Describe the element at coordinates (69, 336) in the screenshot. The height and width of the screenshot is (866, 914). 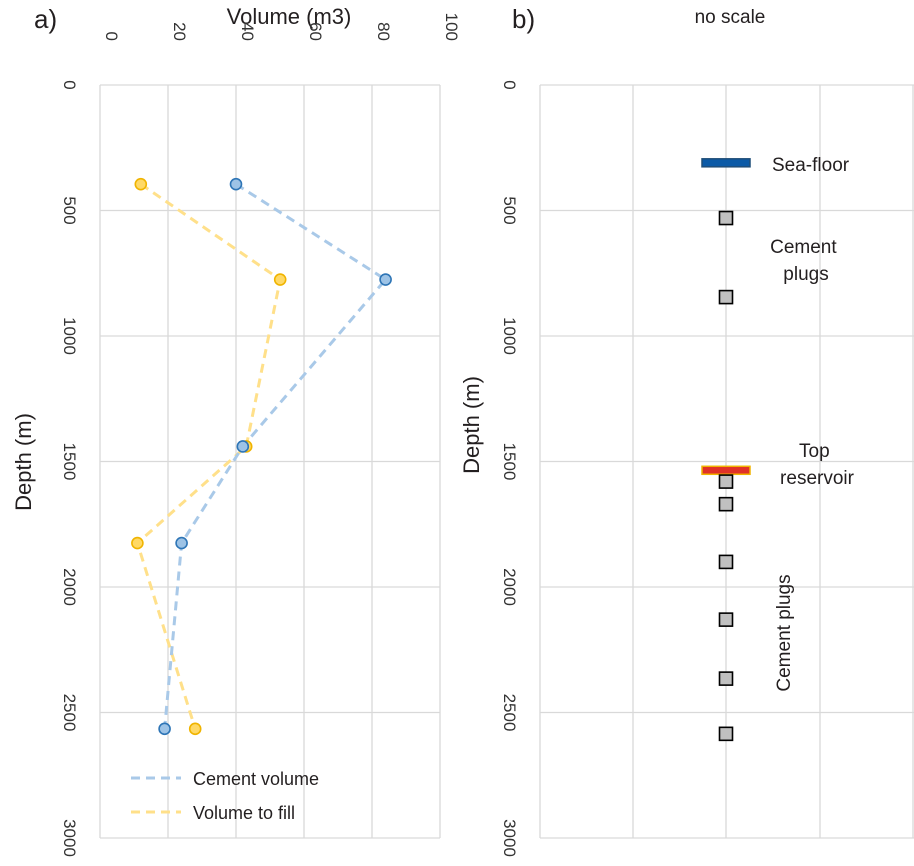
I see `panel-a-y-tick-label: 1000` at that location.